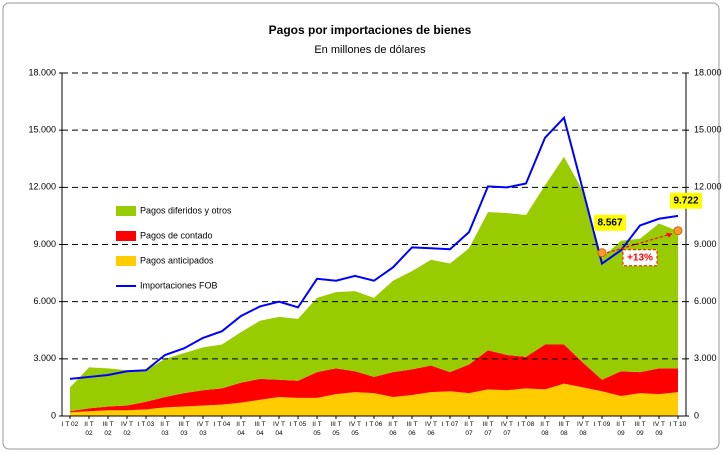  I want to click on x-tick-label: I T 07, so click(450, 424).